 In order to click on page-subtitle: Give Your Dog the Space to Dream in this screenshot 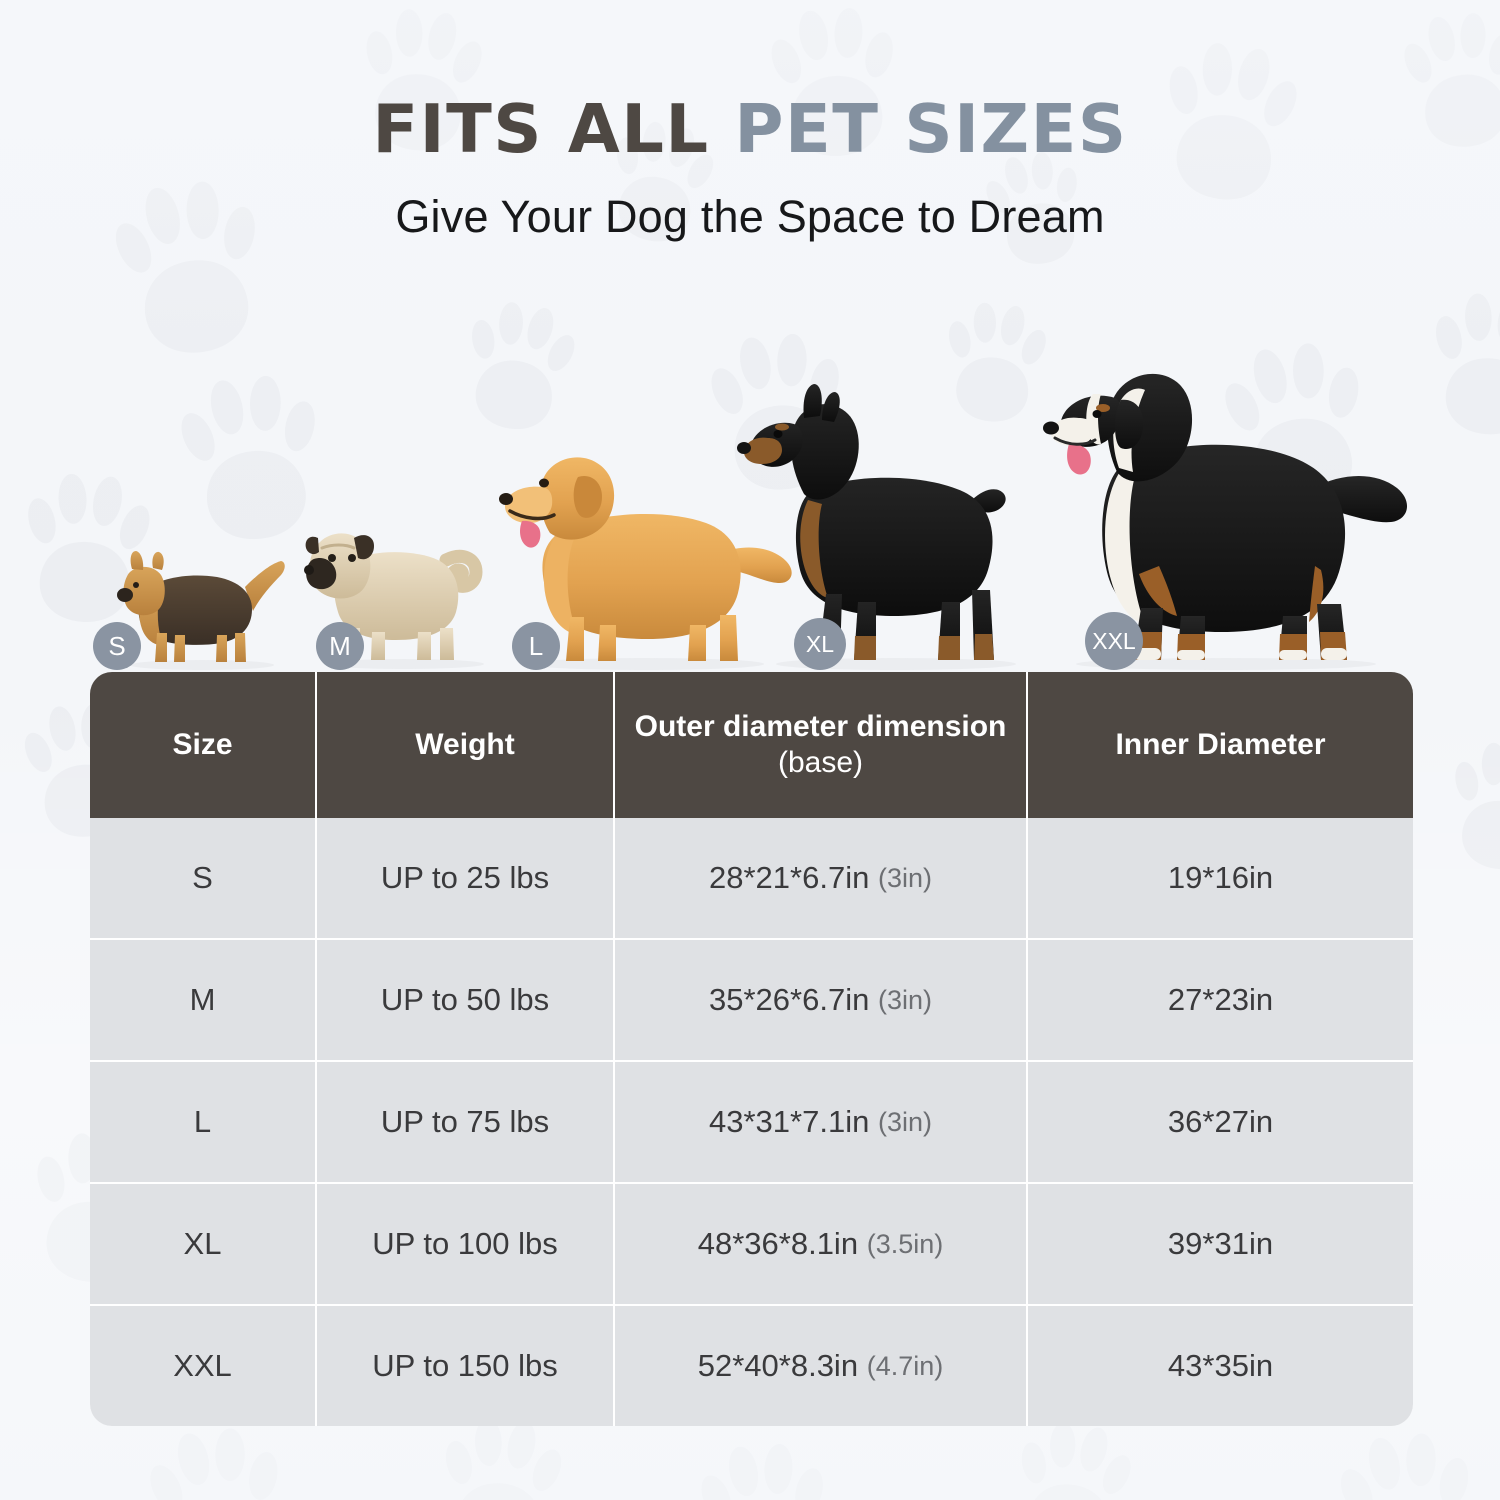, I will do `click(750, 216)`.